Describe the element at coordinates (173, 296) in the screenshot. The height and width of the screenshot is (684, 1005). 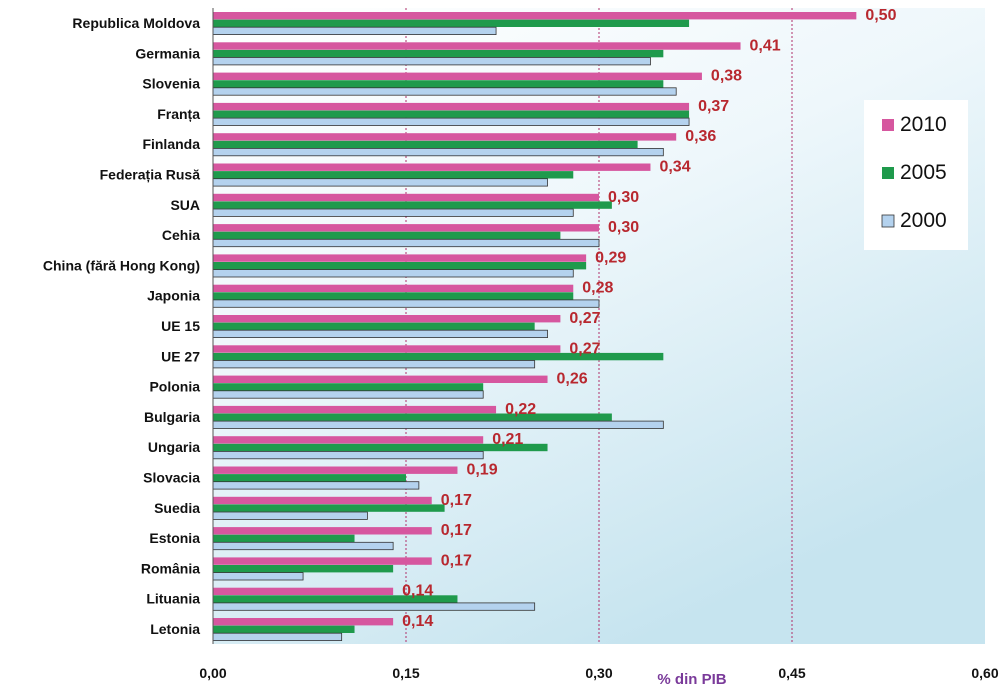
I see `category-label: Japonia` at that location.